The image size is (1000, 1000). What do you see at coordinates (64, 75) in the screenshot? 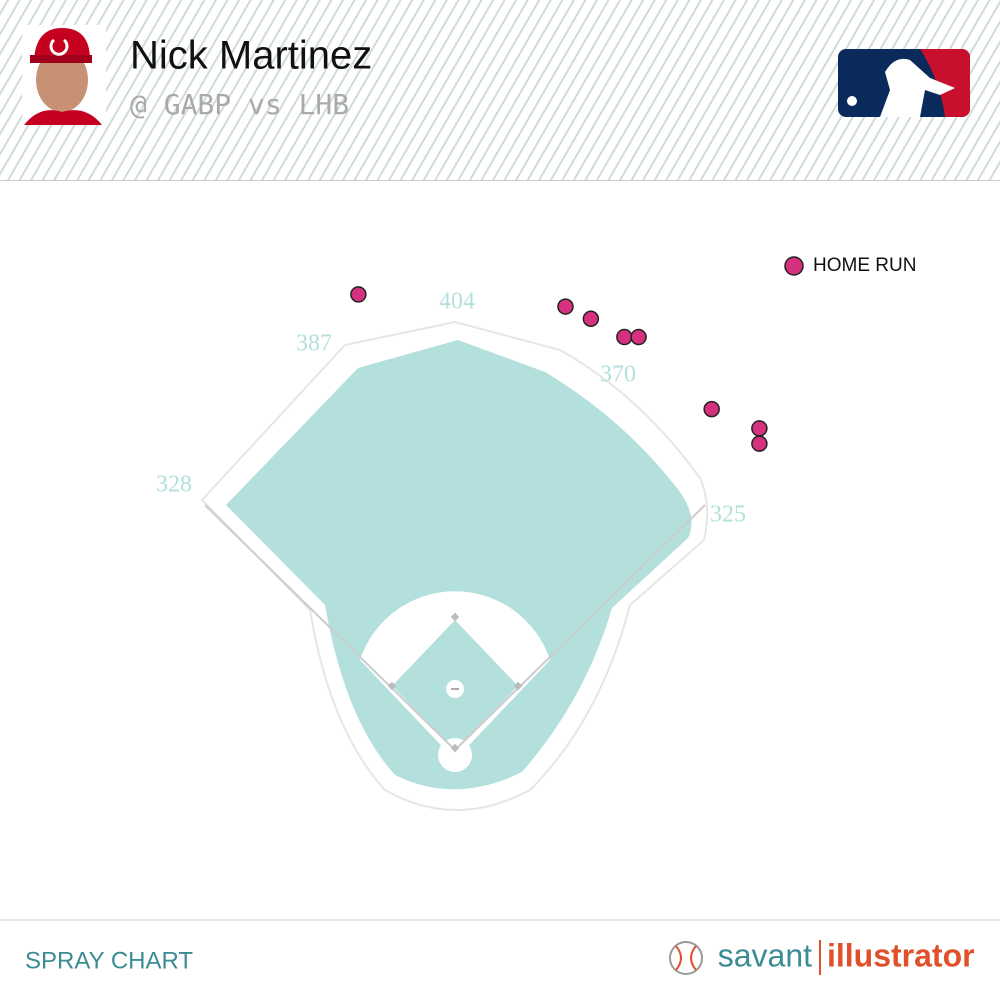
I see `headshot` at bounding box center [64, 75].